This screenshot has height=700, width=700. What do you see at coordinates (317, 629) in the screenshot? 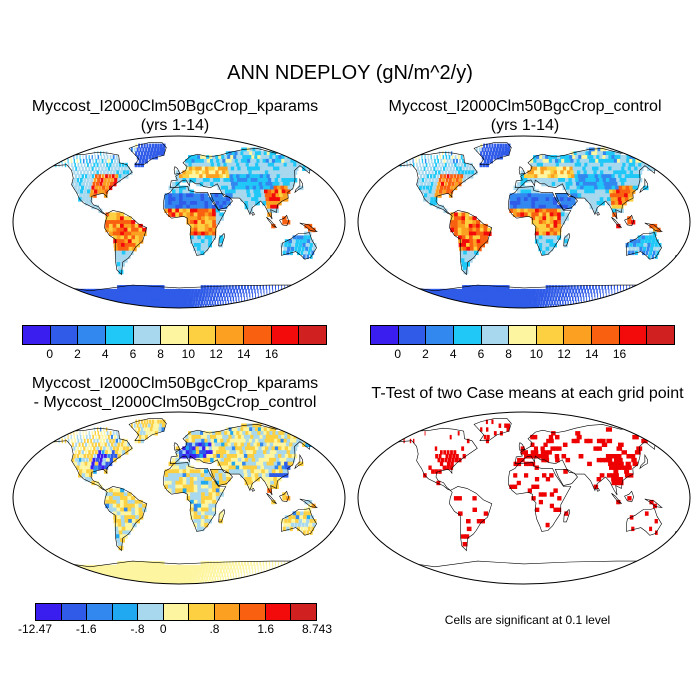
I see `colorbar-tick-label: 8.743` at bounding box center [317, 629].